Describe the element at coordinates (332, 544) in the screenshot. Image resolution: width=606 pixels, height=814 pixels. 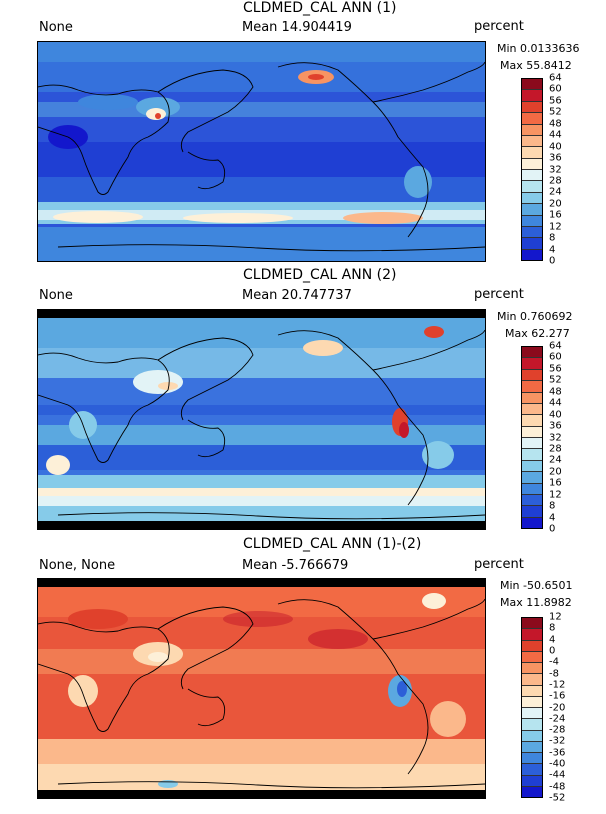
I see `panel3-title: CLDMED_CAL ANN (1)-(2)` at that location.